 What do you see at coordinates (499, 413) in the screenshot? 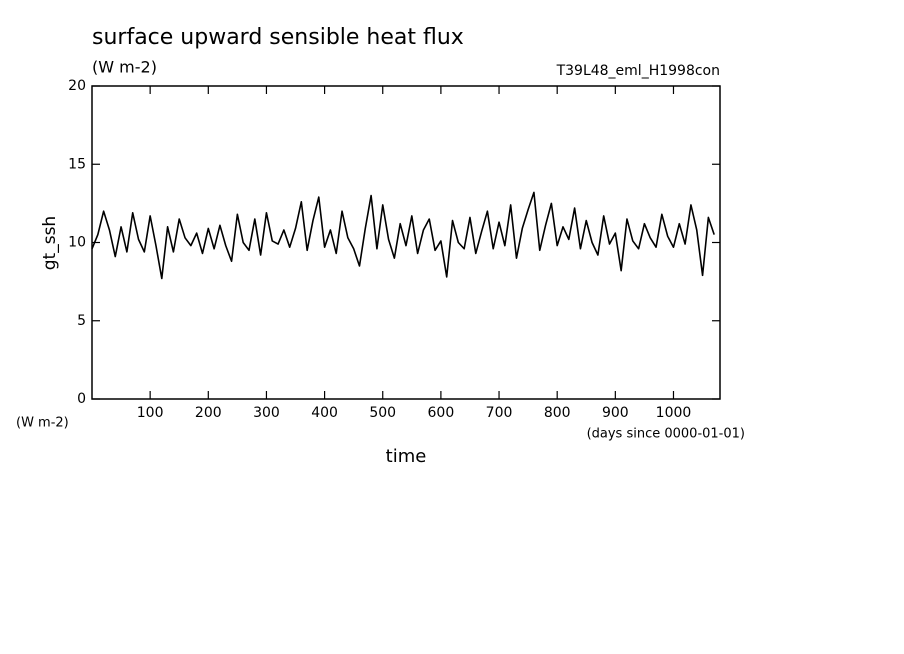
I see `x-tick-label: 700` at bounding box center [499, 413].